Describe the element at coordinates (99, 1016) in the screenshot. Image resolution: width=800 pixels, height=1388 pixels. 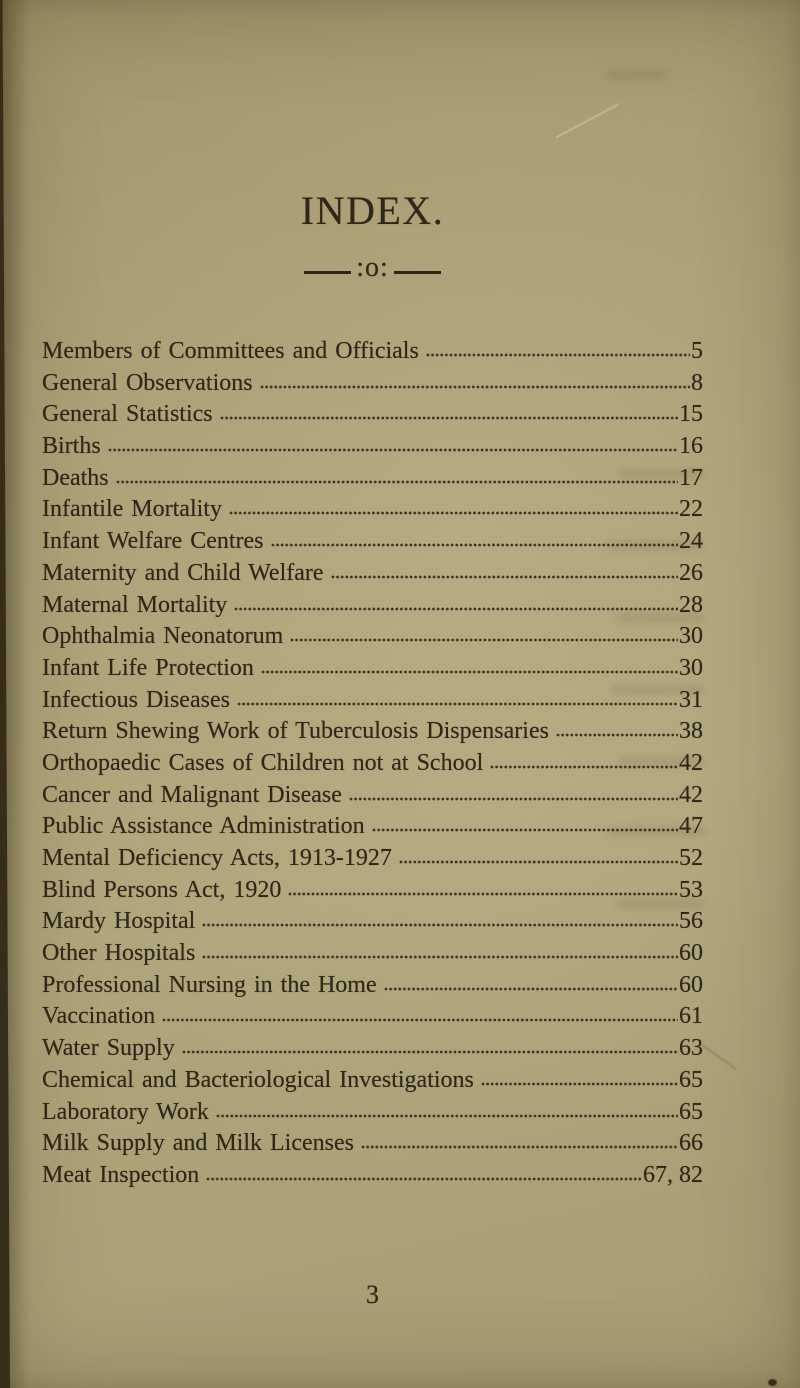
I see `entry-label: Vaccination` at that location.